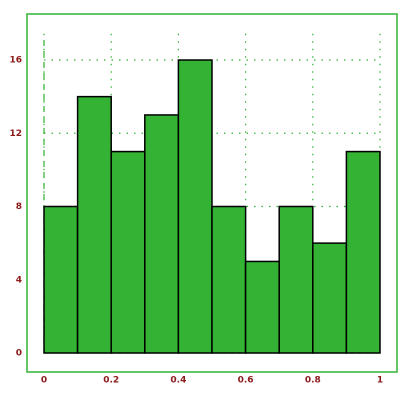  I want to click on y-tick-label: 12, so click(15, 134).